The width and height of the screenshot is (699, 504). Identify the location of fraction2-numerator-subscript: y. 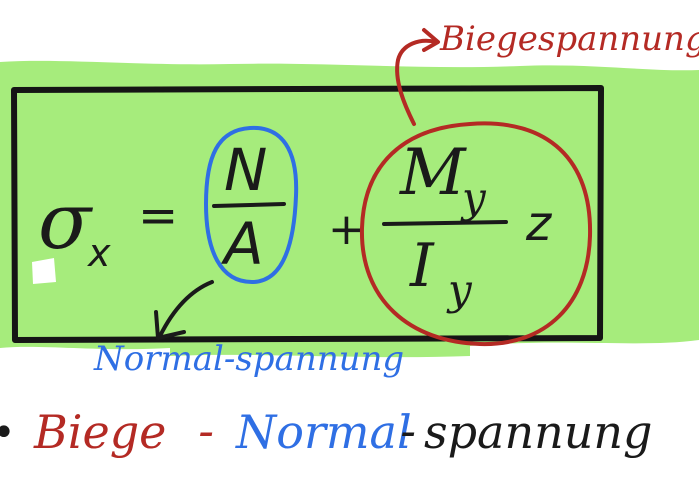
(473, 197).